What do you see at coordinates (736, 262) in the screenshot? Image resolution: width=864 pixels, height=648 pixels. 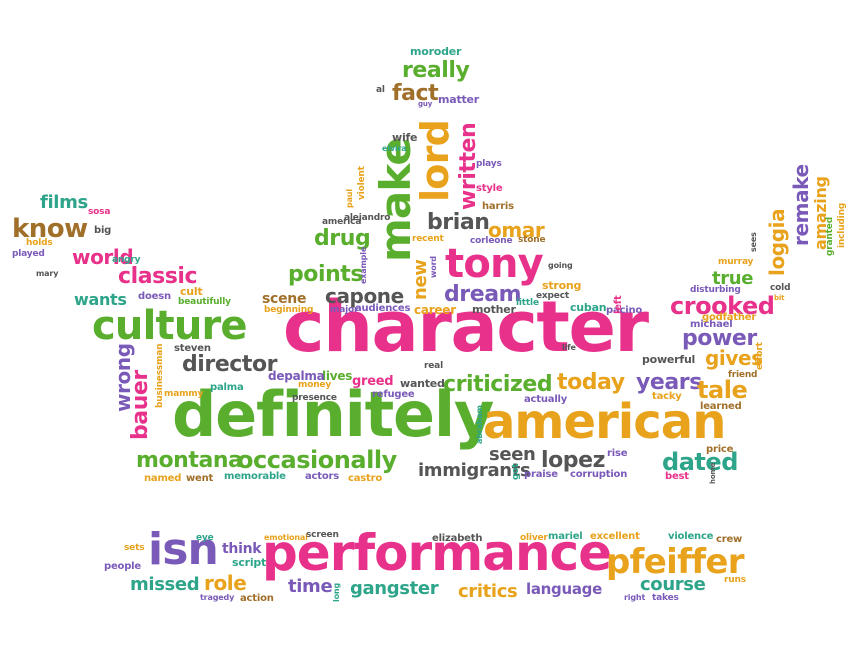 I see `word-murray: murray` at bounding box center [736, 262].